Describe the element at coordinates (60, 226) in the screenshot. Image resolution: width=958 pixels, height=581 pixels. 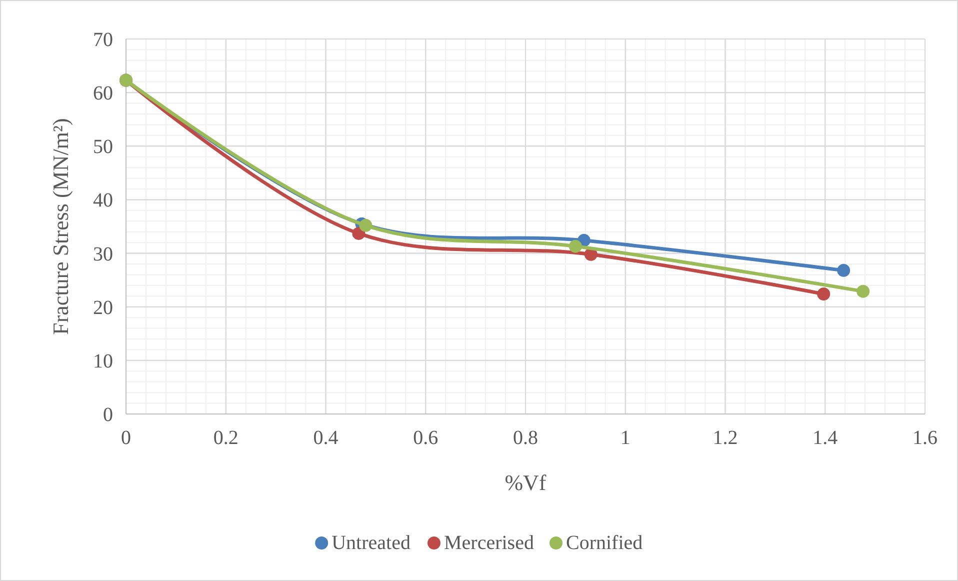
I see `y-axis-title: Fracture Stress (MN/m²)` at that location.